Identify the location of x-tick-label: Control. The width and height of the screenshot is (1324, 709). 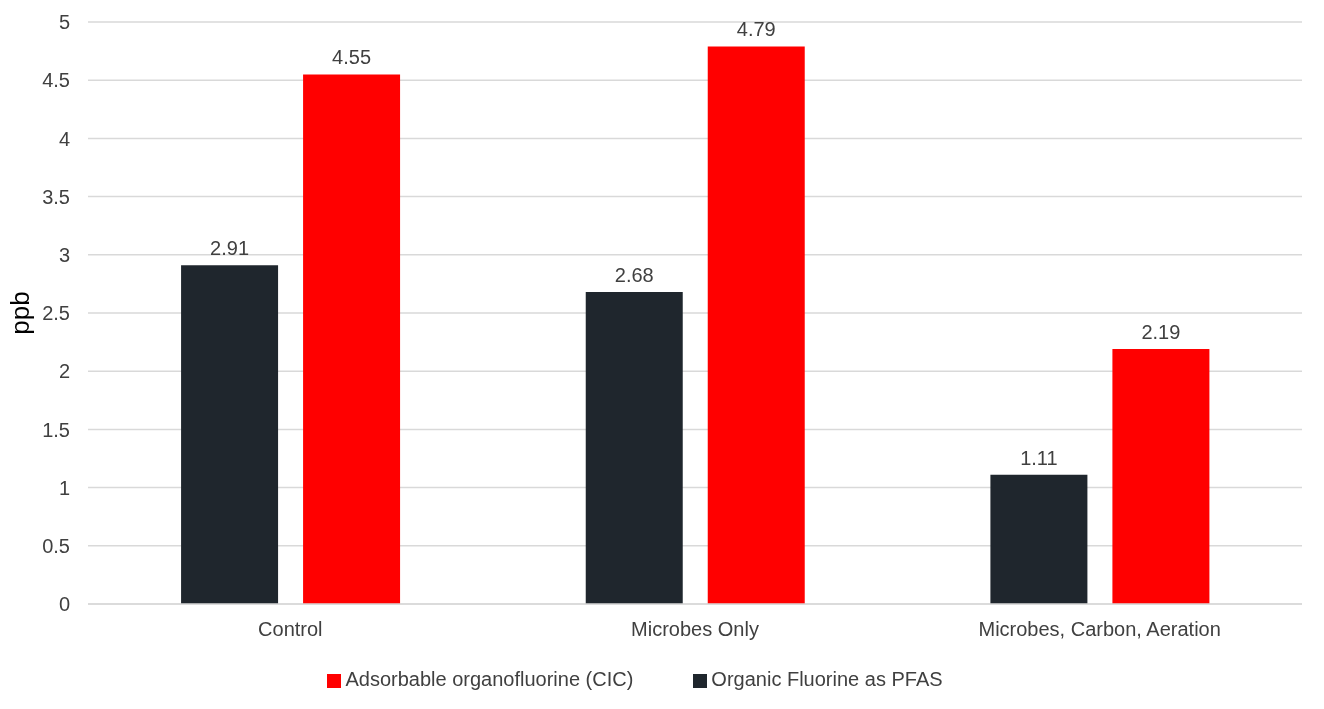
(290, 629).